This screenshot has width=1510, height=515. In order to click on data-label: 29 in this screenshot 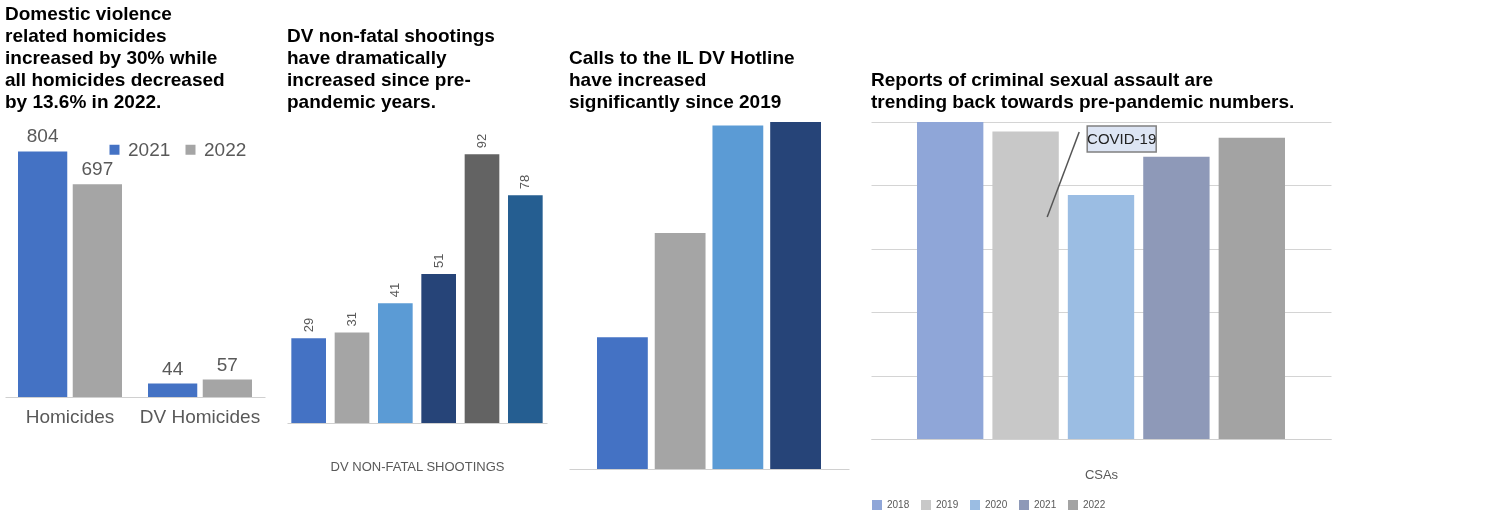, I will do `click(308, 325)`.